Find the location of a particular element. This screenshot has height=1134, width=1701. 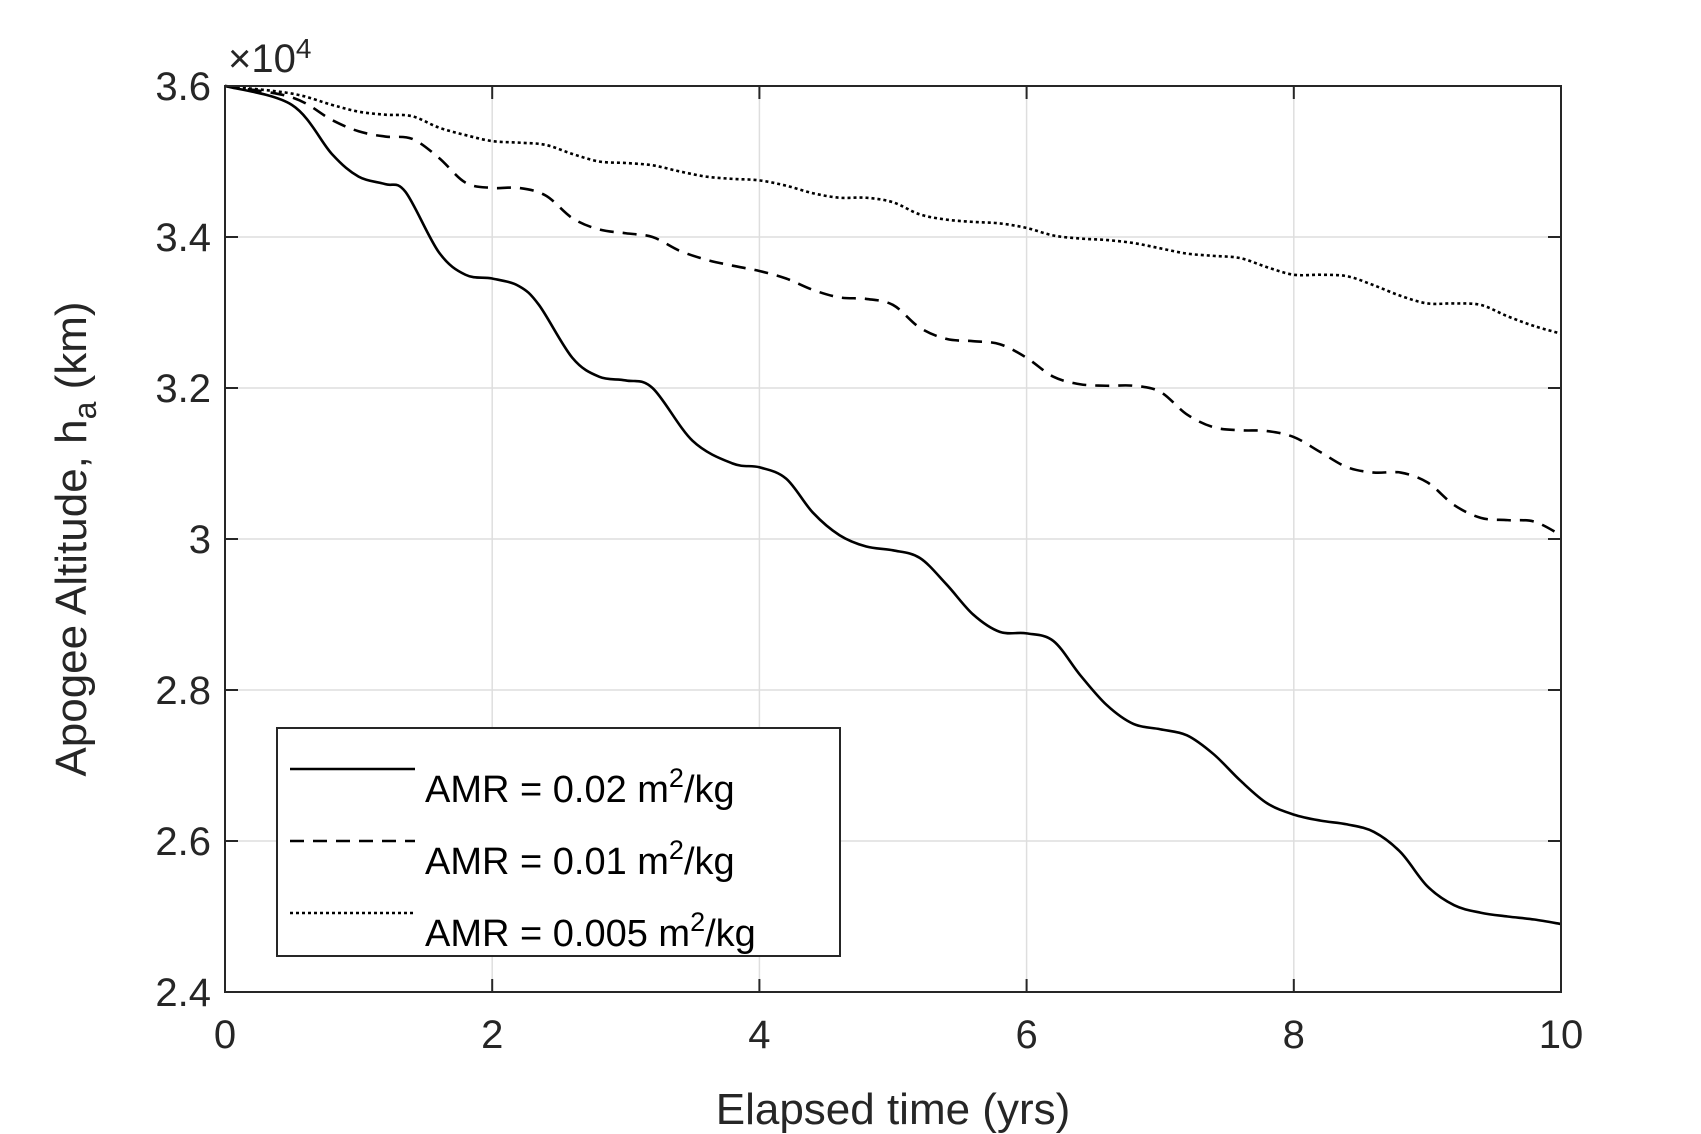

x-axis-title: Elapsed time (yrs) is located at coordinates (893, 1109).